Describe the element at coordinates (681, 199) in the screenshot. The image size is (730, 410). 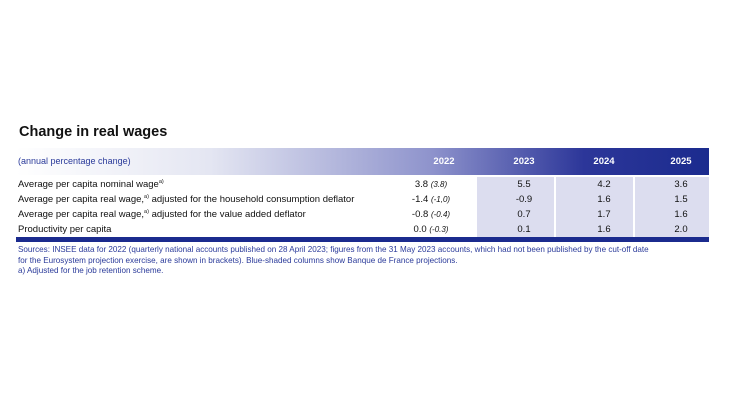
I see `cell-2025: 1.5` at that location.